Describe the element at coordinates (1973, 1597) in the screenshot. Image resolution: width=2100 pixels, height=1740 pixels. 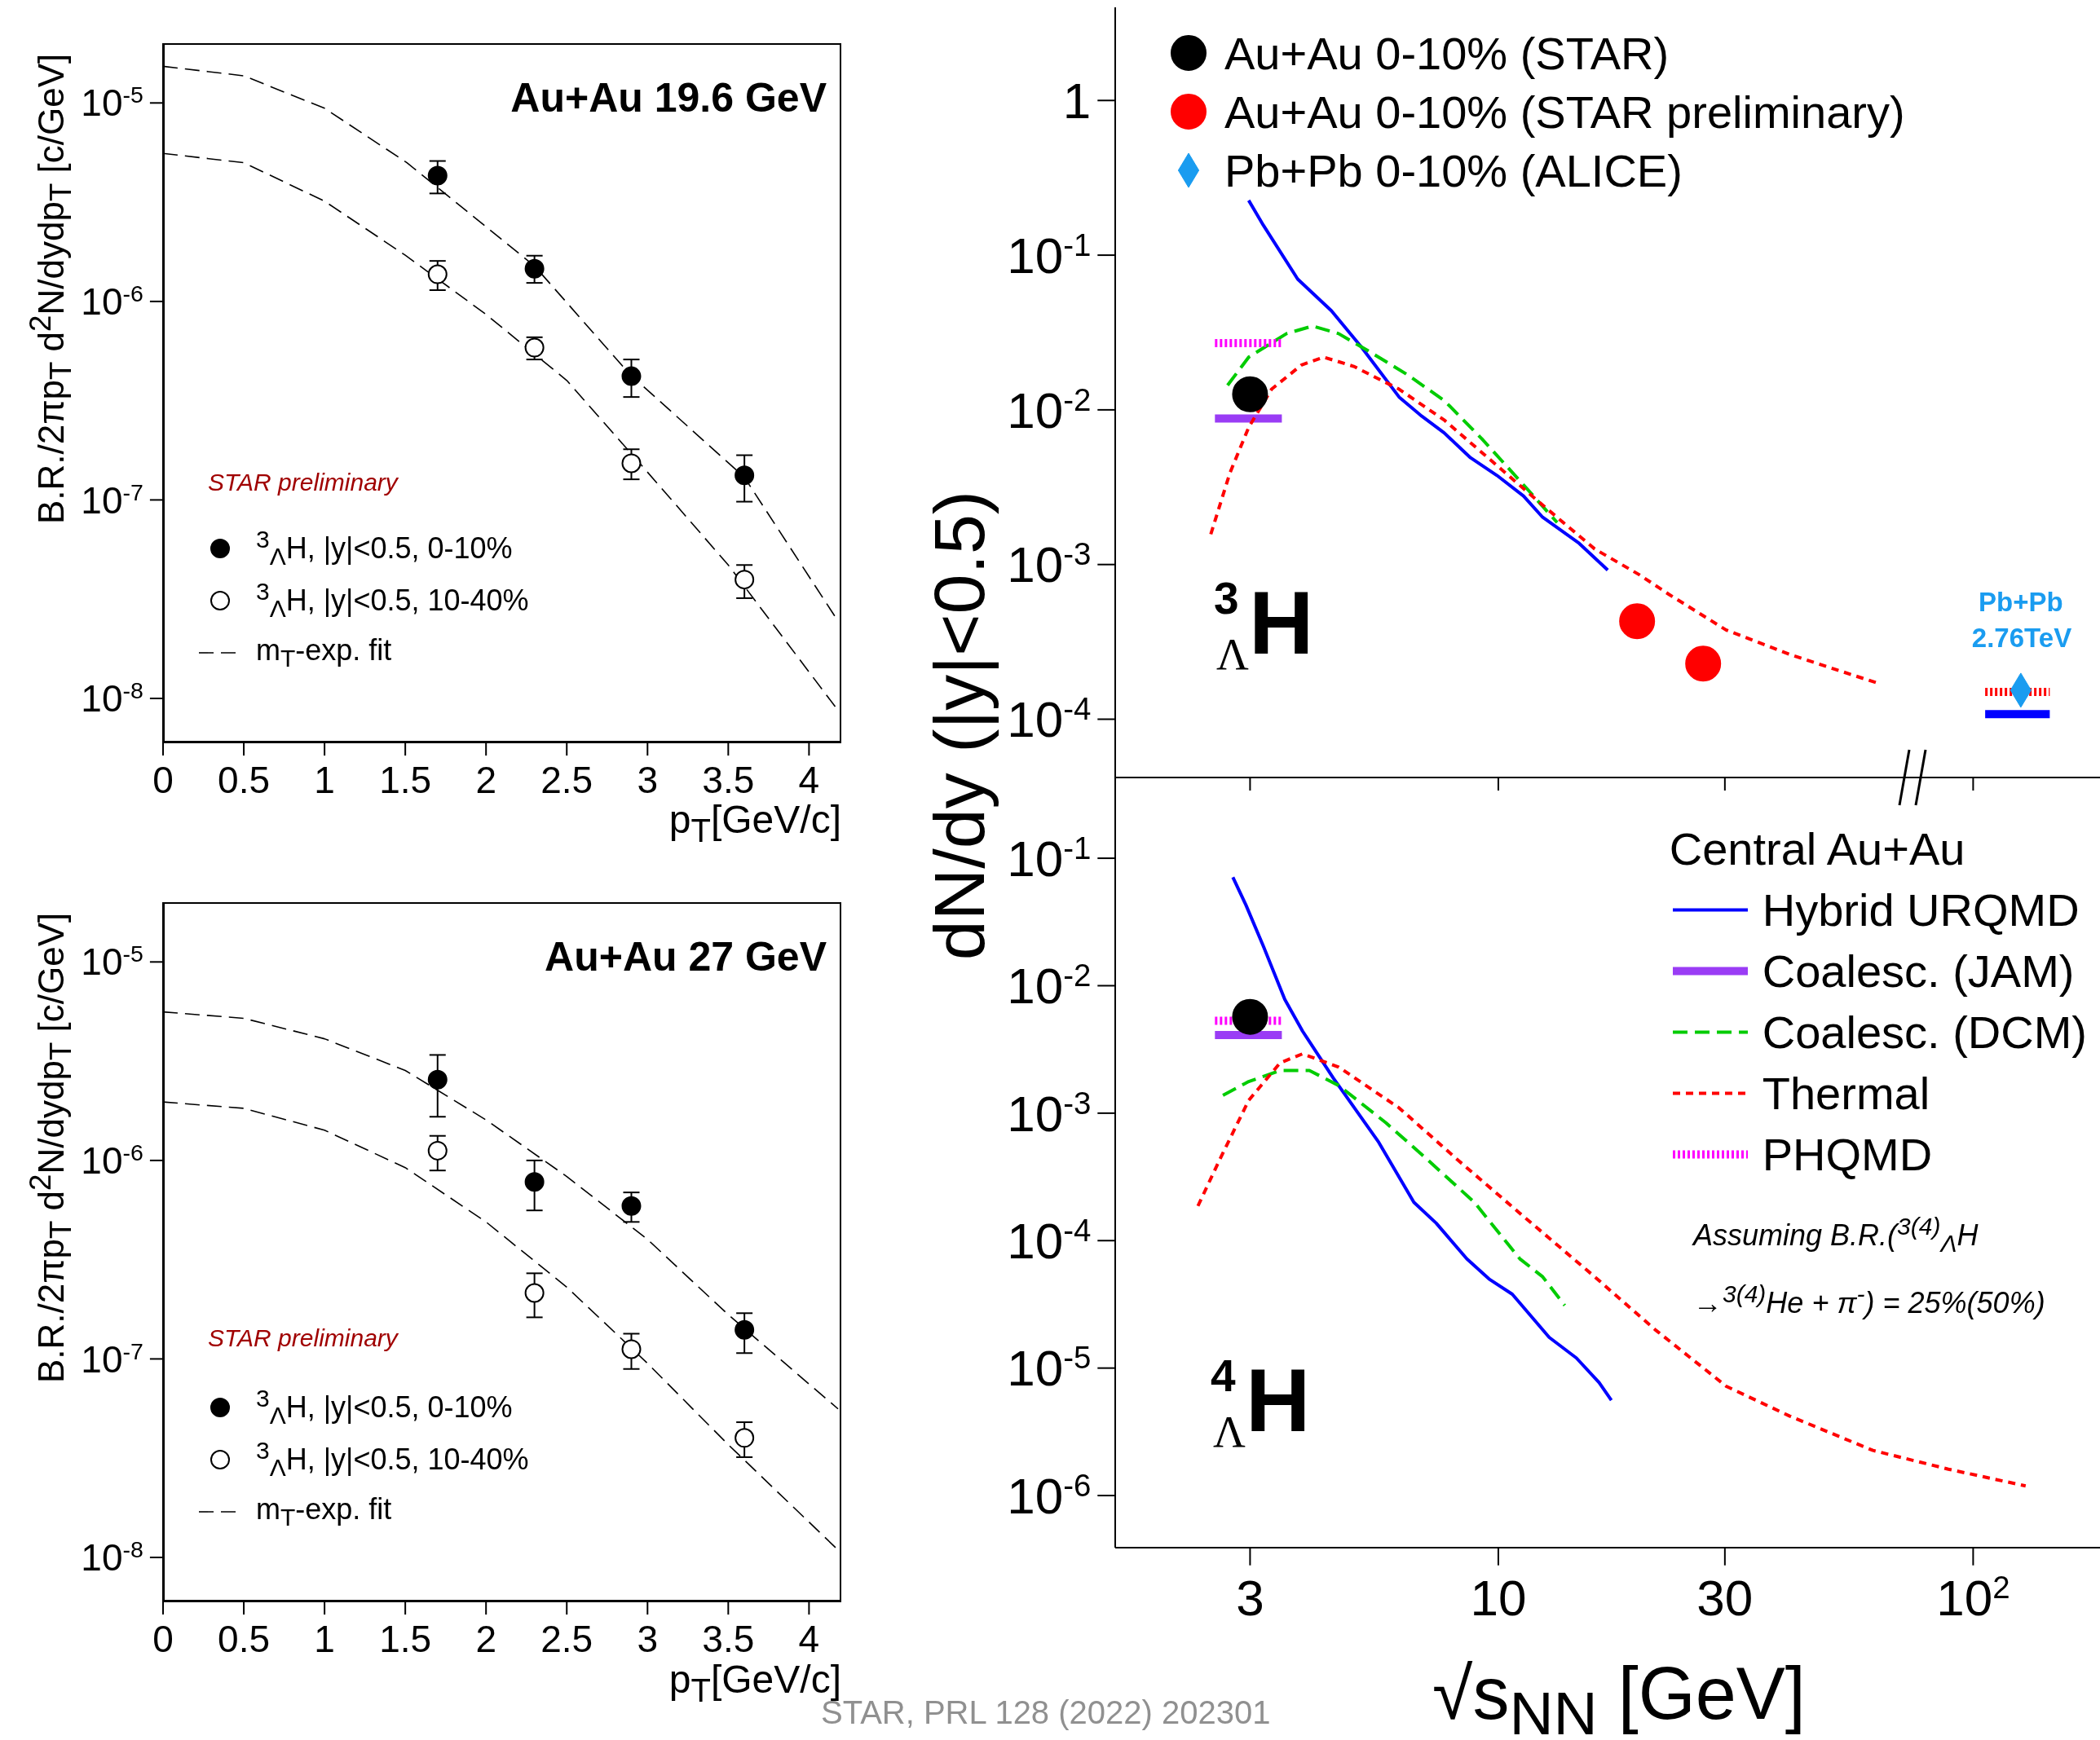
I see `x-tick-label: 10$^{2}$` at that location.